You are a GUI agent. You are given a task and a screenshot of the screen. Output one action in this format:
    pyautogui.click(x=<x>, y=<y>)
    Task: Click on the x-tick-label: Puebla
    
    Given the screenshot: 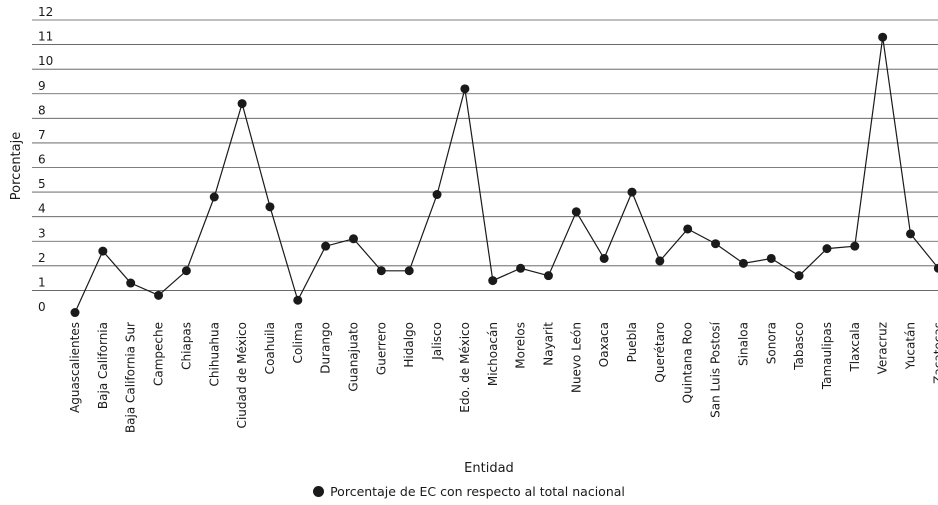 What is the action you would take?
    pyautogui.click(x=632, y=342)
    